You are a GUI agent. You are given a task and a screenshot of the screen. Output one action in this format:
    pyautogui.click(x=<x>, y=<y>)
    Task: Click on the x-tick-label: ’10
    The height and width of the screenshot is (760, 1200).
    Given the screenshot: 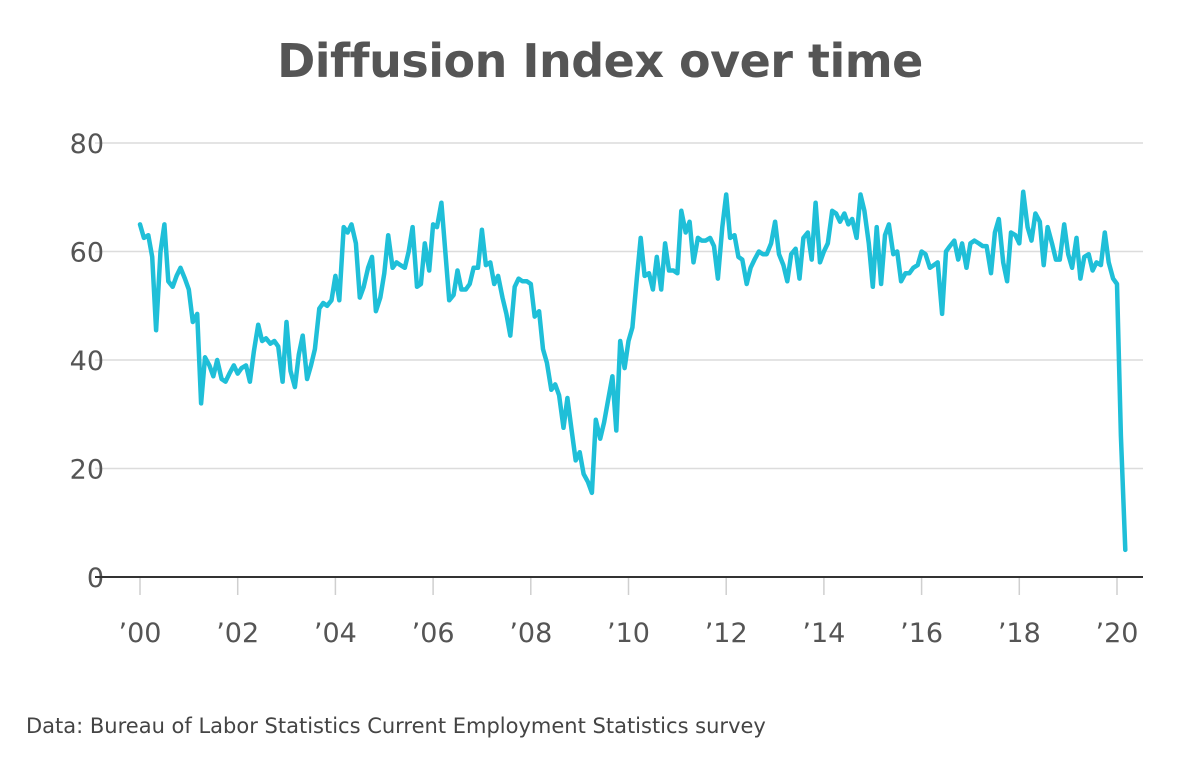 What is the action you would take?
    pyautogui.click(x=628, y=633)
    